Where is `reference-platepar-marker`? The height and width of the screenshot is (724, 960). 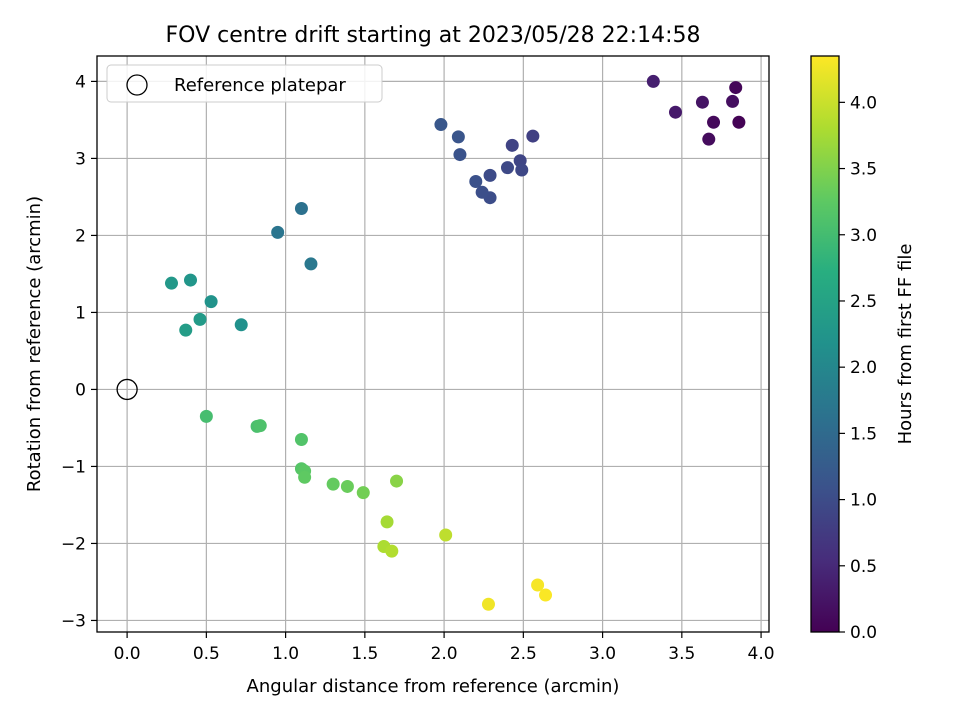 reference-platepar-marker is located at coordinates (127, 389).